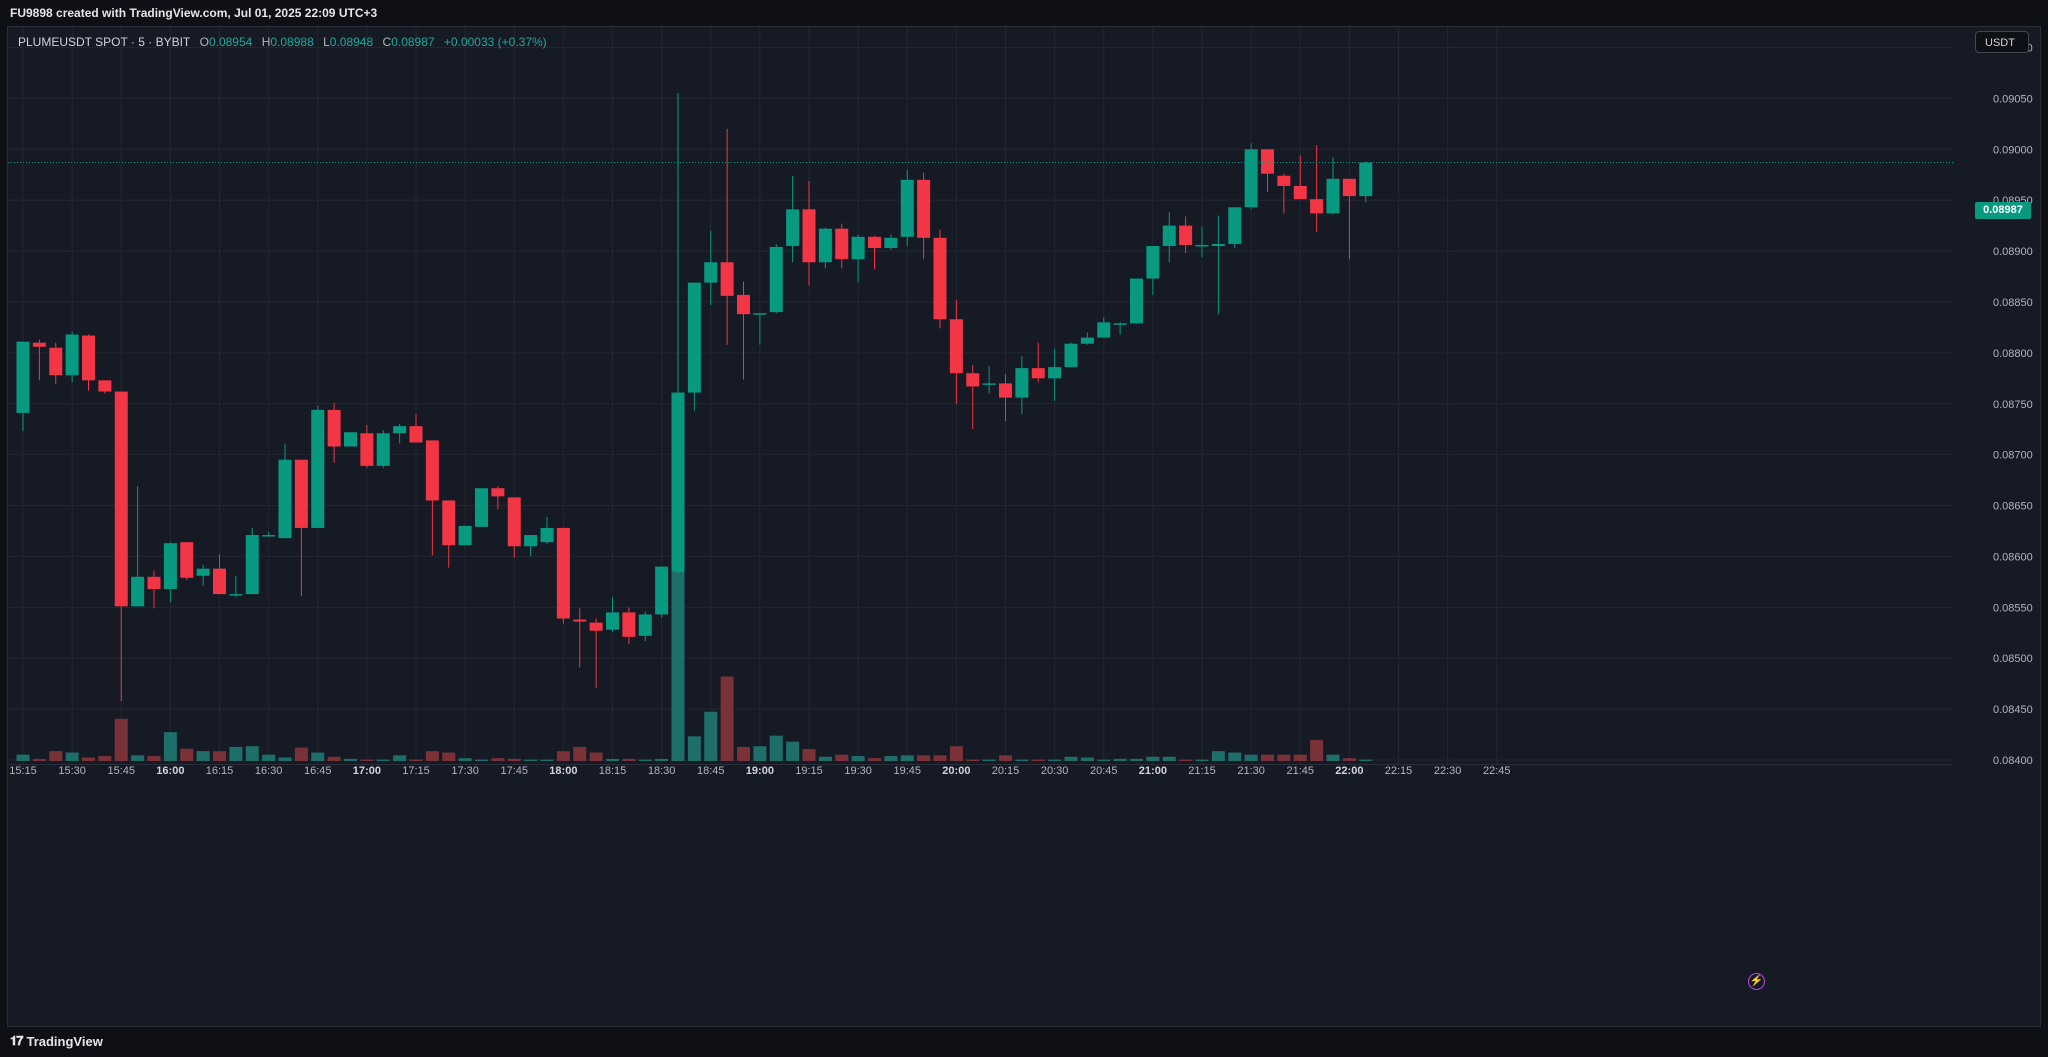 This screenshot has height=1057, width=2048. I want to click on time-axis-label: 17:30, so click(465, 771).